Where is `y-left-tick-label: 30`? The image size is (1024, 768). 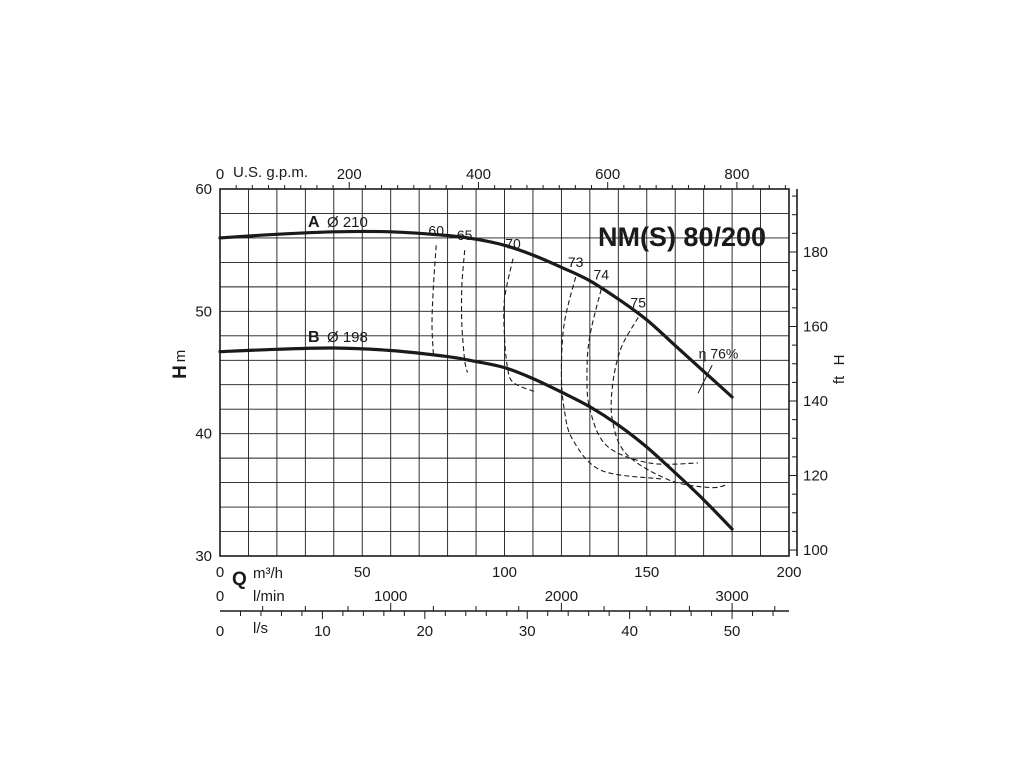 y-left-tick-label: 30 is located at coordinates (203, 556).